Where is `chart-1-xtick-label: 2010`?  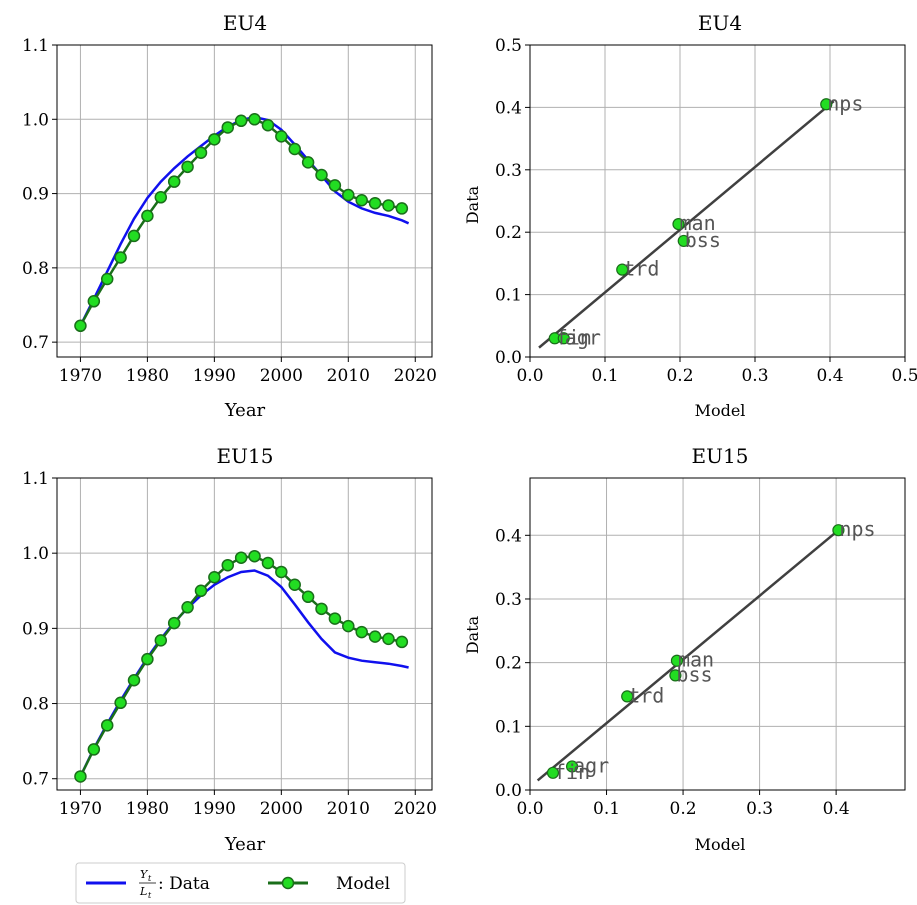
chart-1-xtick-label: 2010 is located at coordinates (348, 376).